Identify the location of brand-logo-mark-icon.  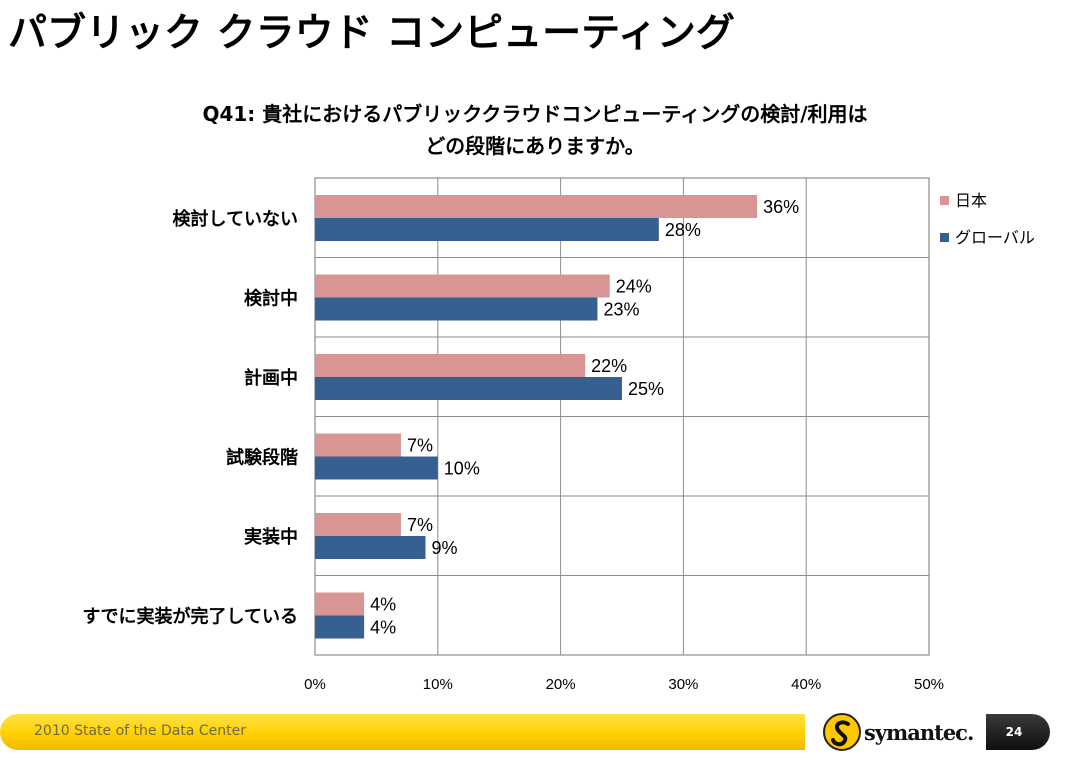
(842, 732).